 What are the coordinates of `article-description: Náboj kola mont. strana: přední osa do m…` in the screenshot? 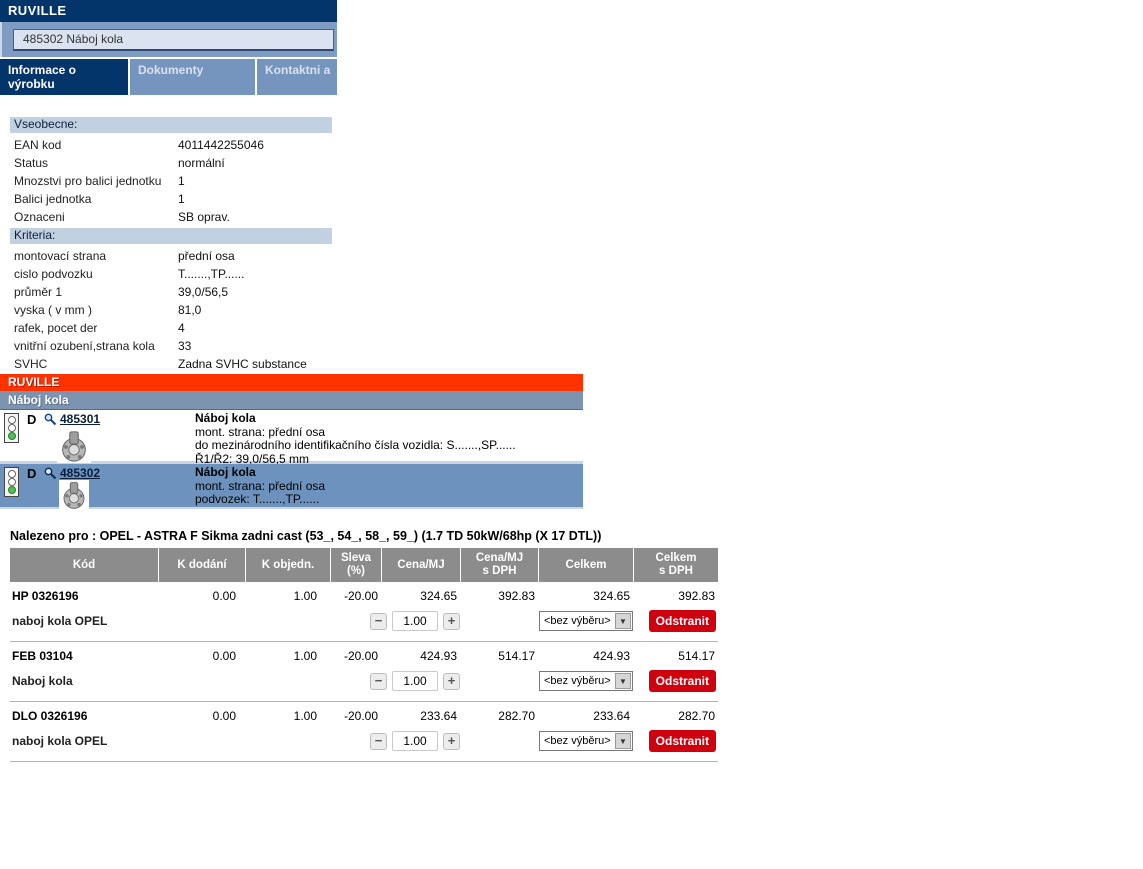 It's located at (389, 438).